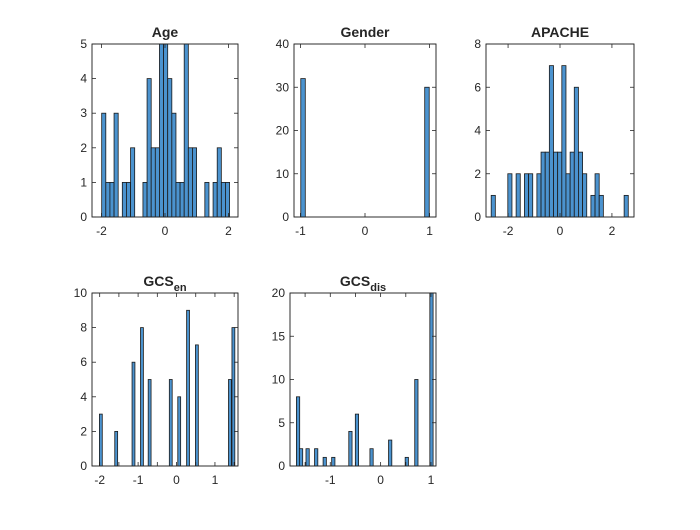 This screenshot has height=530, width=700. Describe the element at coordinates (363, 283) in the screenshot. I see `panel-title: GCSdis` at that location.